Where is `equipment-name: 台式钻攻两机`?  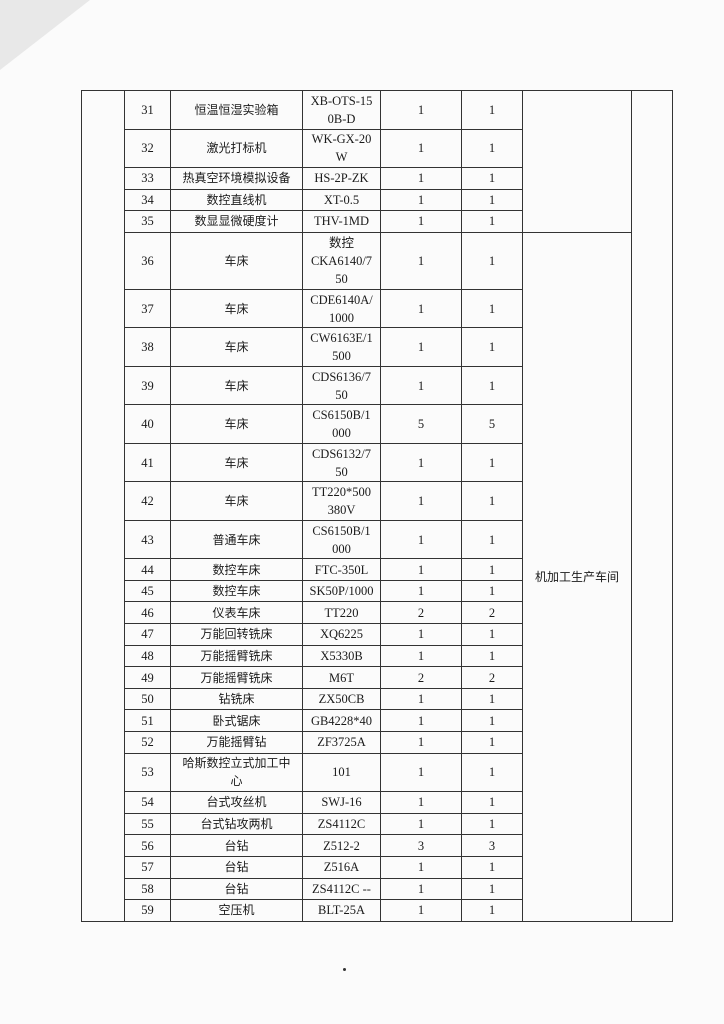
equipment-name: 台式钻攻两机 is located at coordinates (236, 824).